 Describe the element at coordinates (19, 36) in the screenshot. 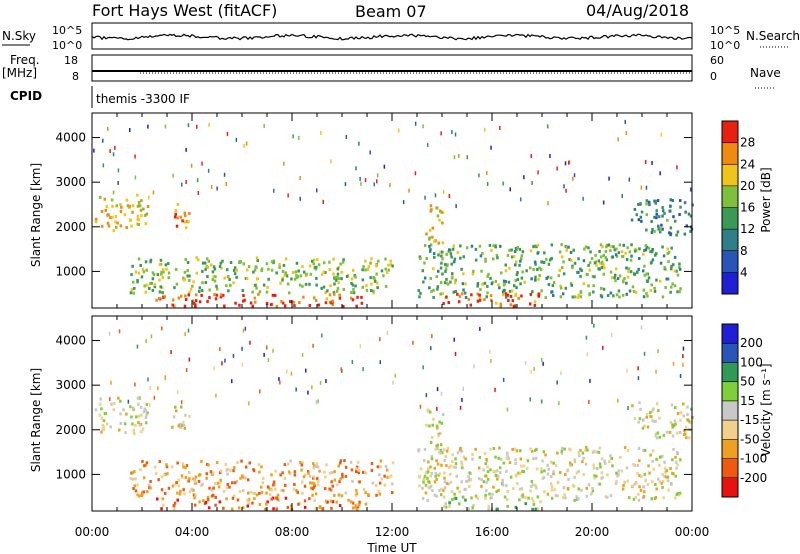

I see `nsky-label: N.Sky` at that location.